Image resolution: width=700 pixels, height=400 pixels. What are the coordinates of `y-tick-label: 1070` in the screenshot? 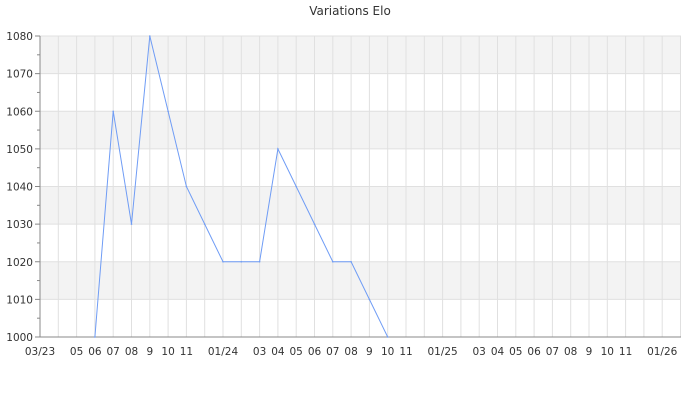 It's located at (19, 75).